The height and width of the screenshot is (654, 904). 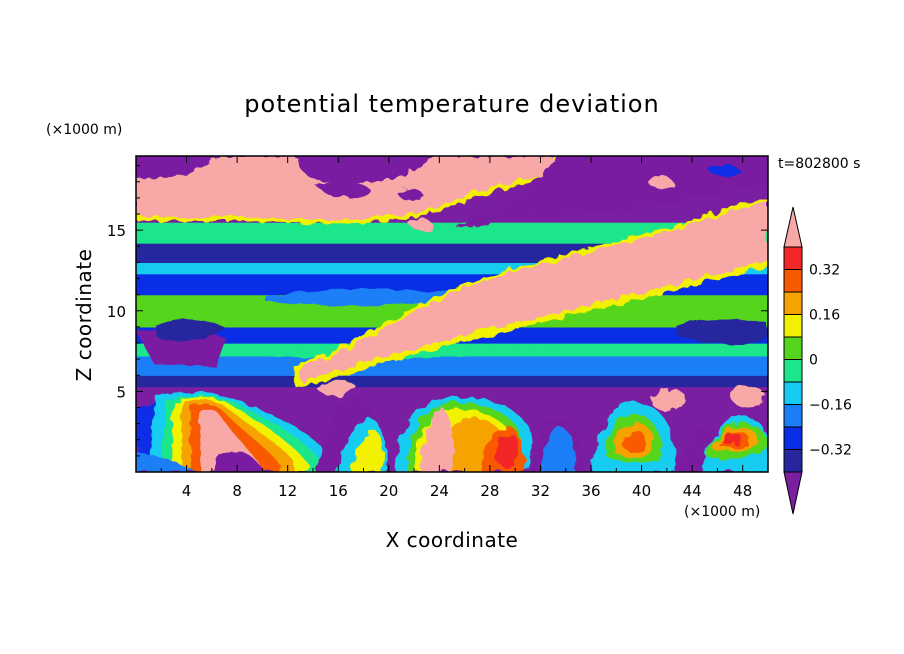 I want to click on colorbar-extend-top, so click(x=793, y=227).